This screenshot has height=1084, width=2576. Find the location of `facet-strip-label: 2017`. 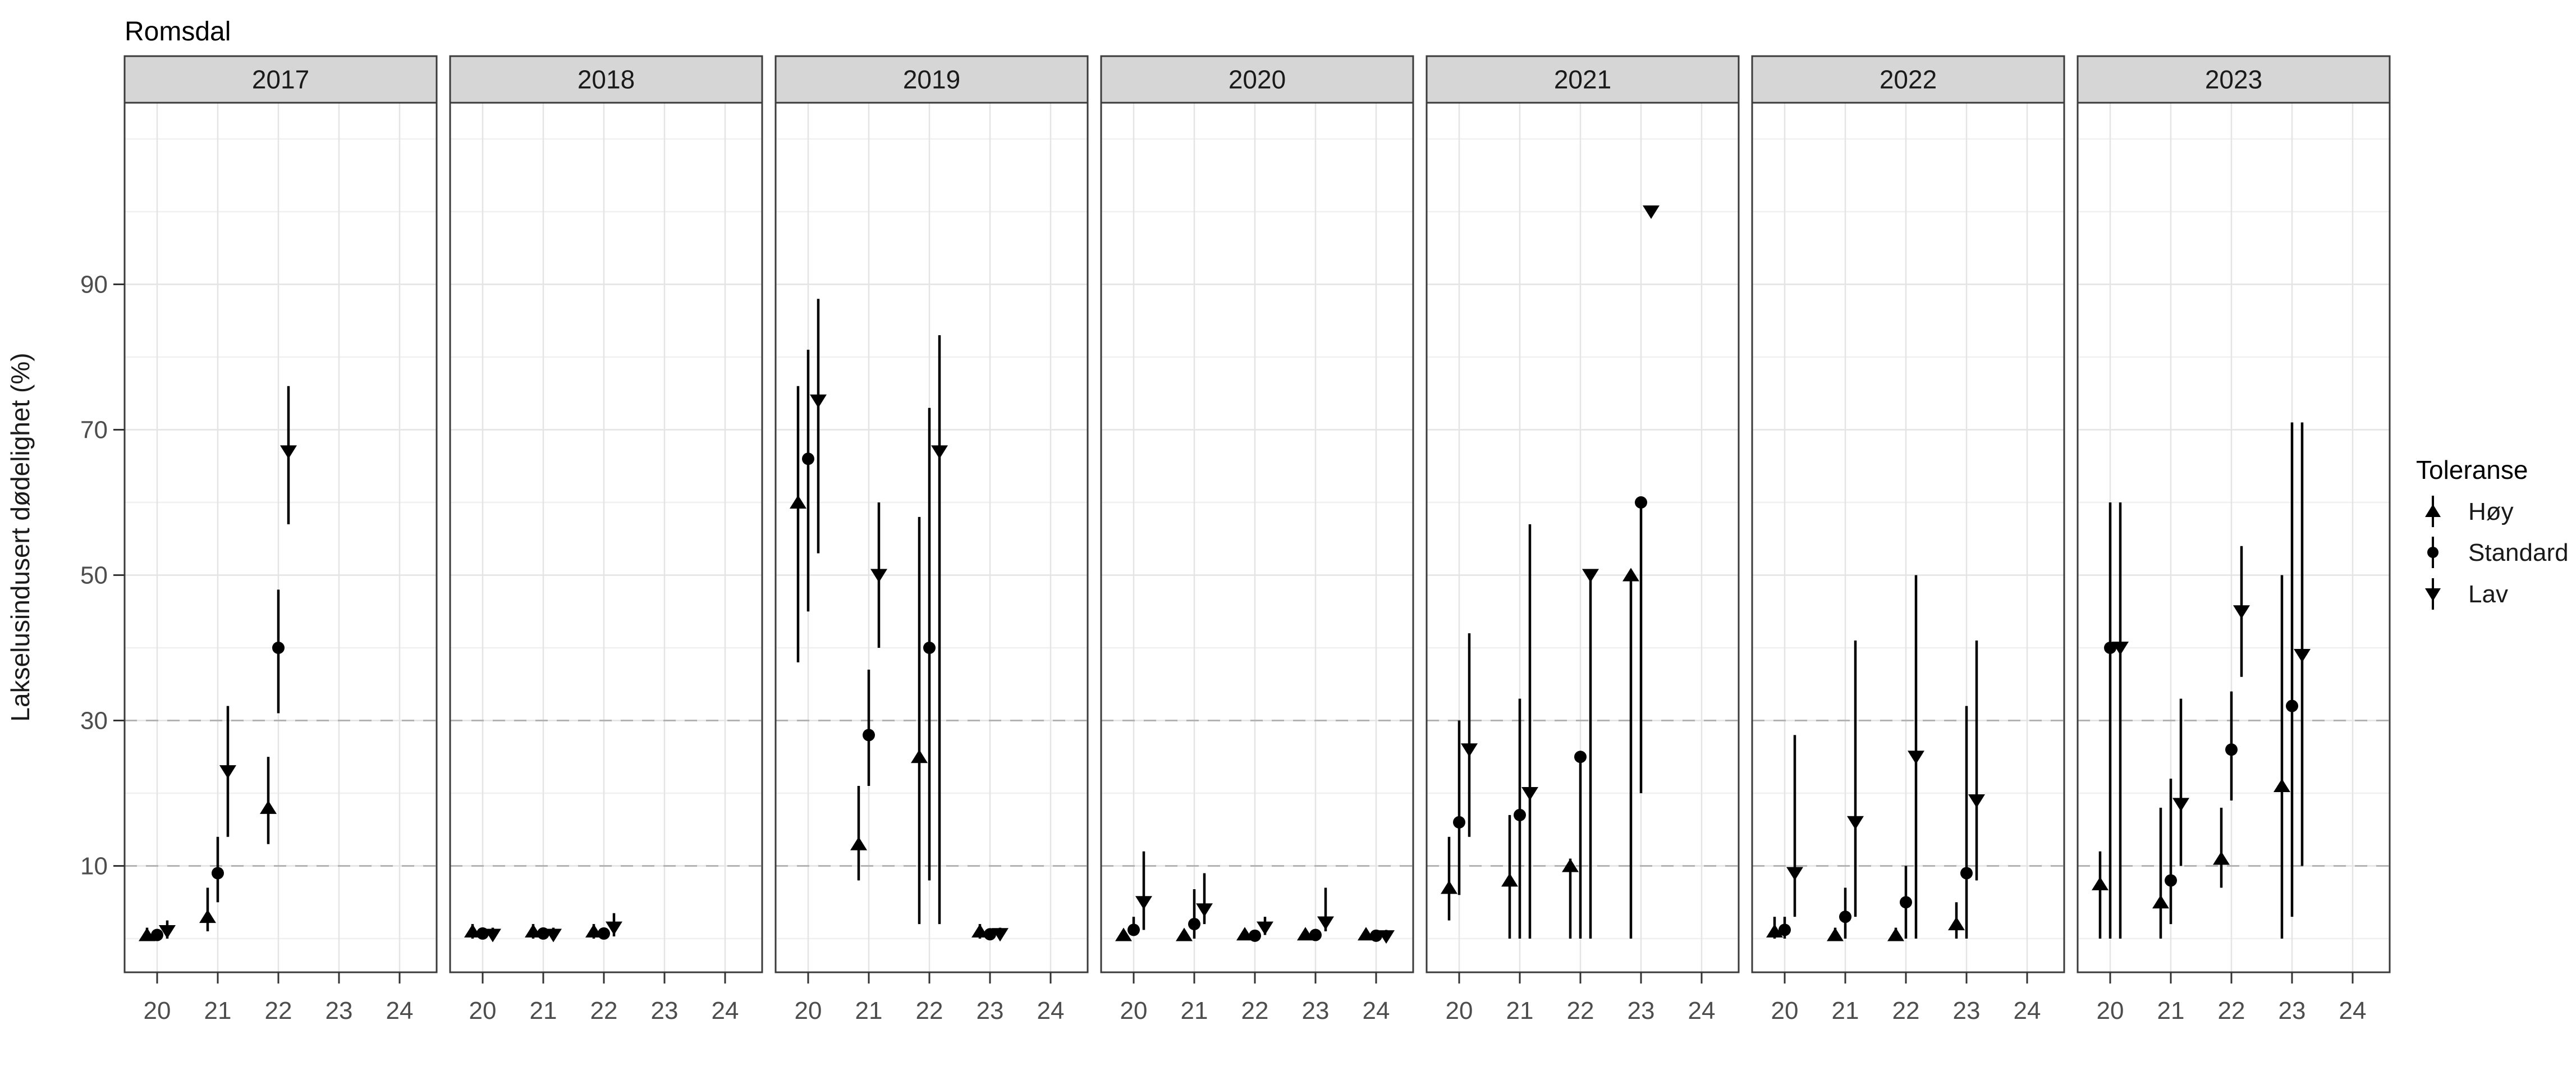

facet-strip-label: 2017 is located at coordinates (280, 79).